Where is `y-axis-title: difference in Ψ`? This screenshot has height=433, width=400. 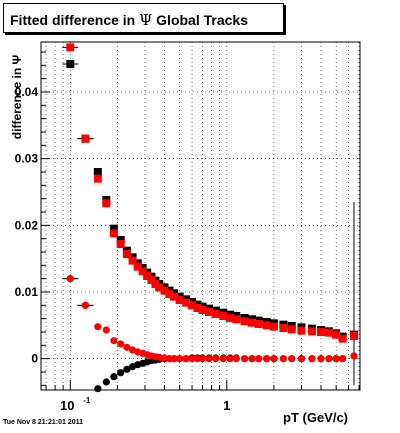 y-axis-title: difference in Ψ is located at coordinates (17, 97).